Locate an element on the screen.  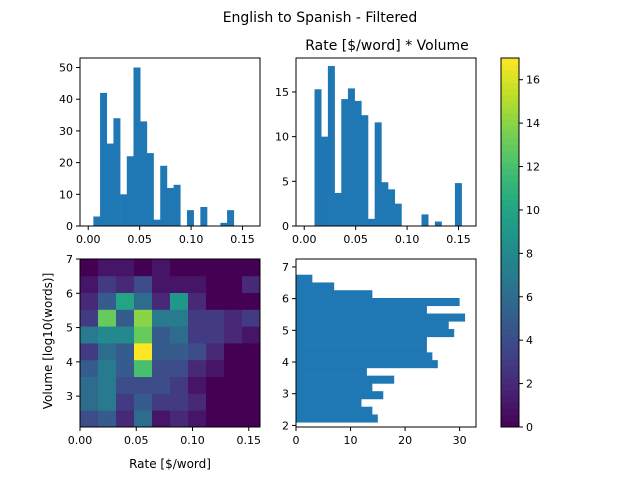
histogram-rate: 0.00 0.05 0.10 0.15 0 10 20 30 40 50 is located at coordinates (160, 151).